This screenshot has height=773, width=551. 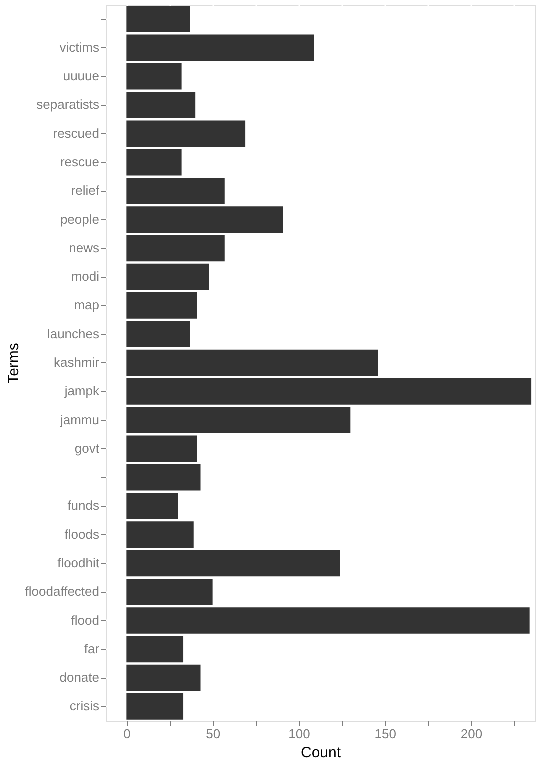 I want to click on y-tick-label: people, so click(x=80, y=219).